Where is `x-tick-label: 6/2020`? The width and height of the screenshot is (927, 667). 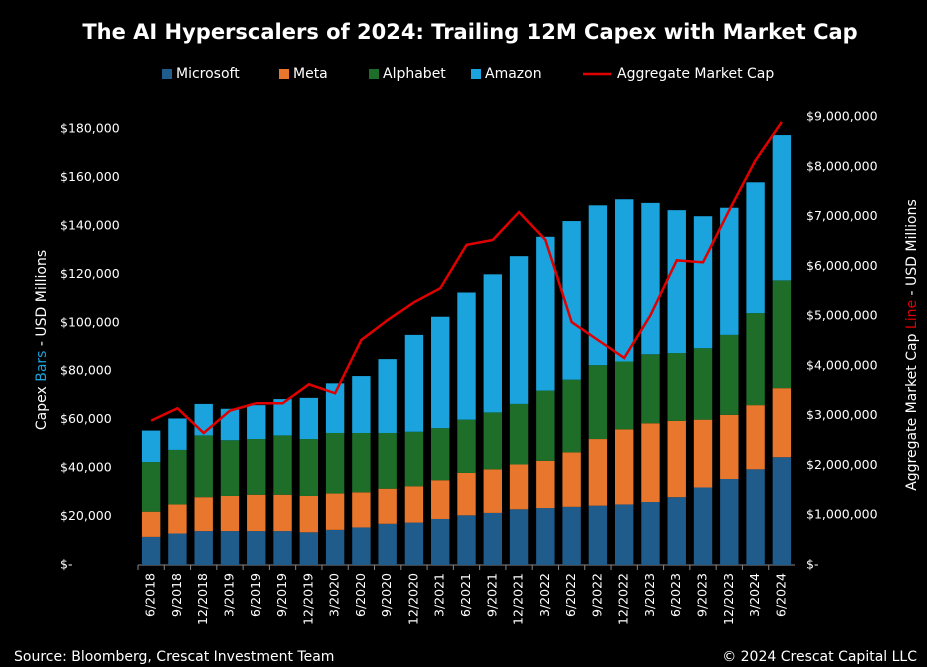 x-tick-label: 6/2020 is located at coordinates (360, 595).